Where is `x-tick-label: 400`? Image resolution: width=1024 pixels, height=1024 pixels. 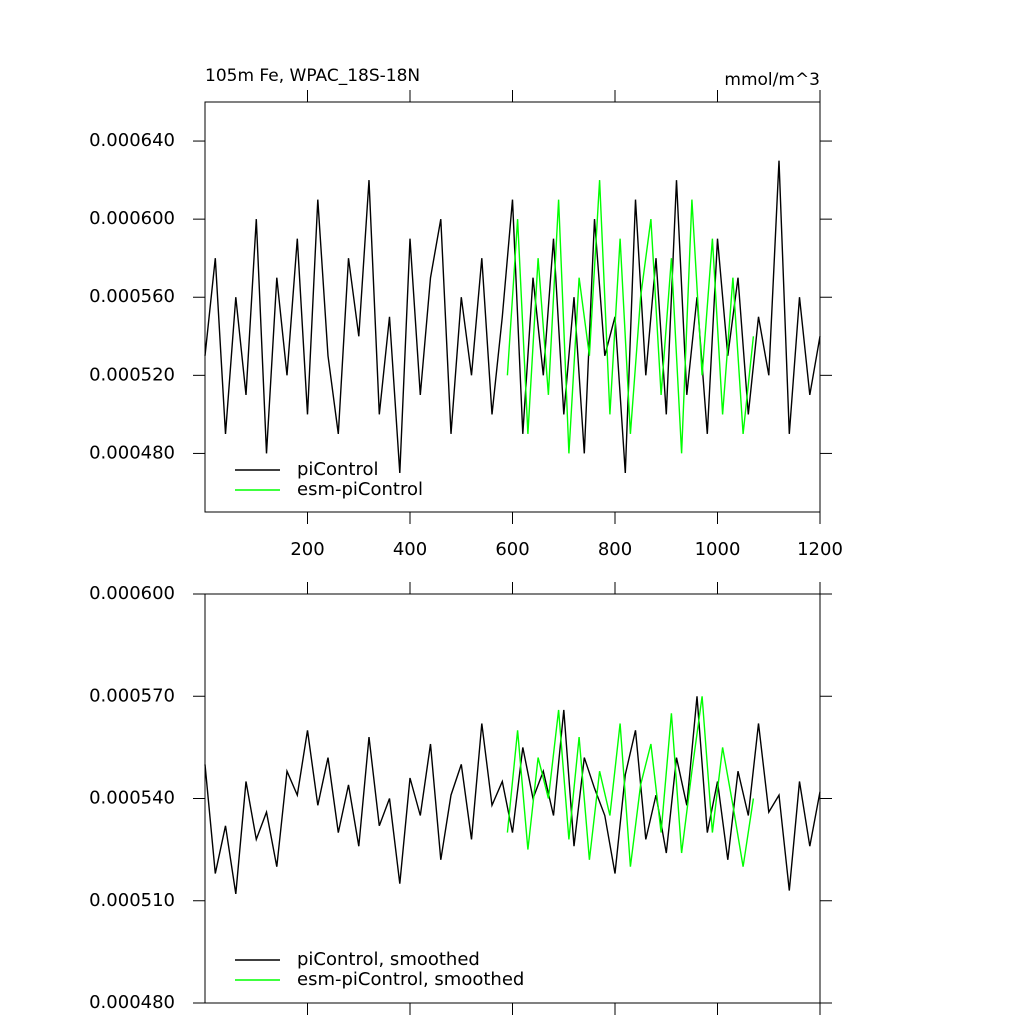
x-tick-label: 400 is located at coordinates (410, 549).